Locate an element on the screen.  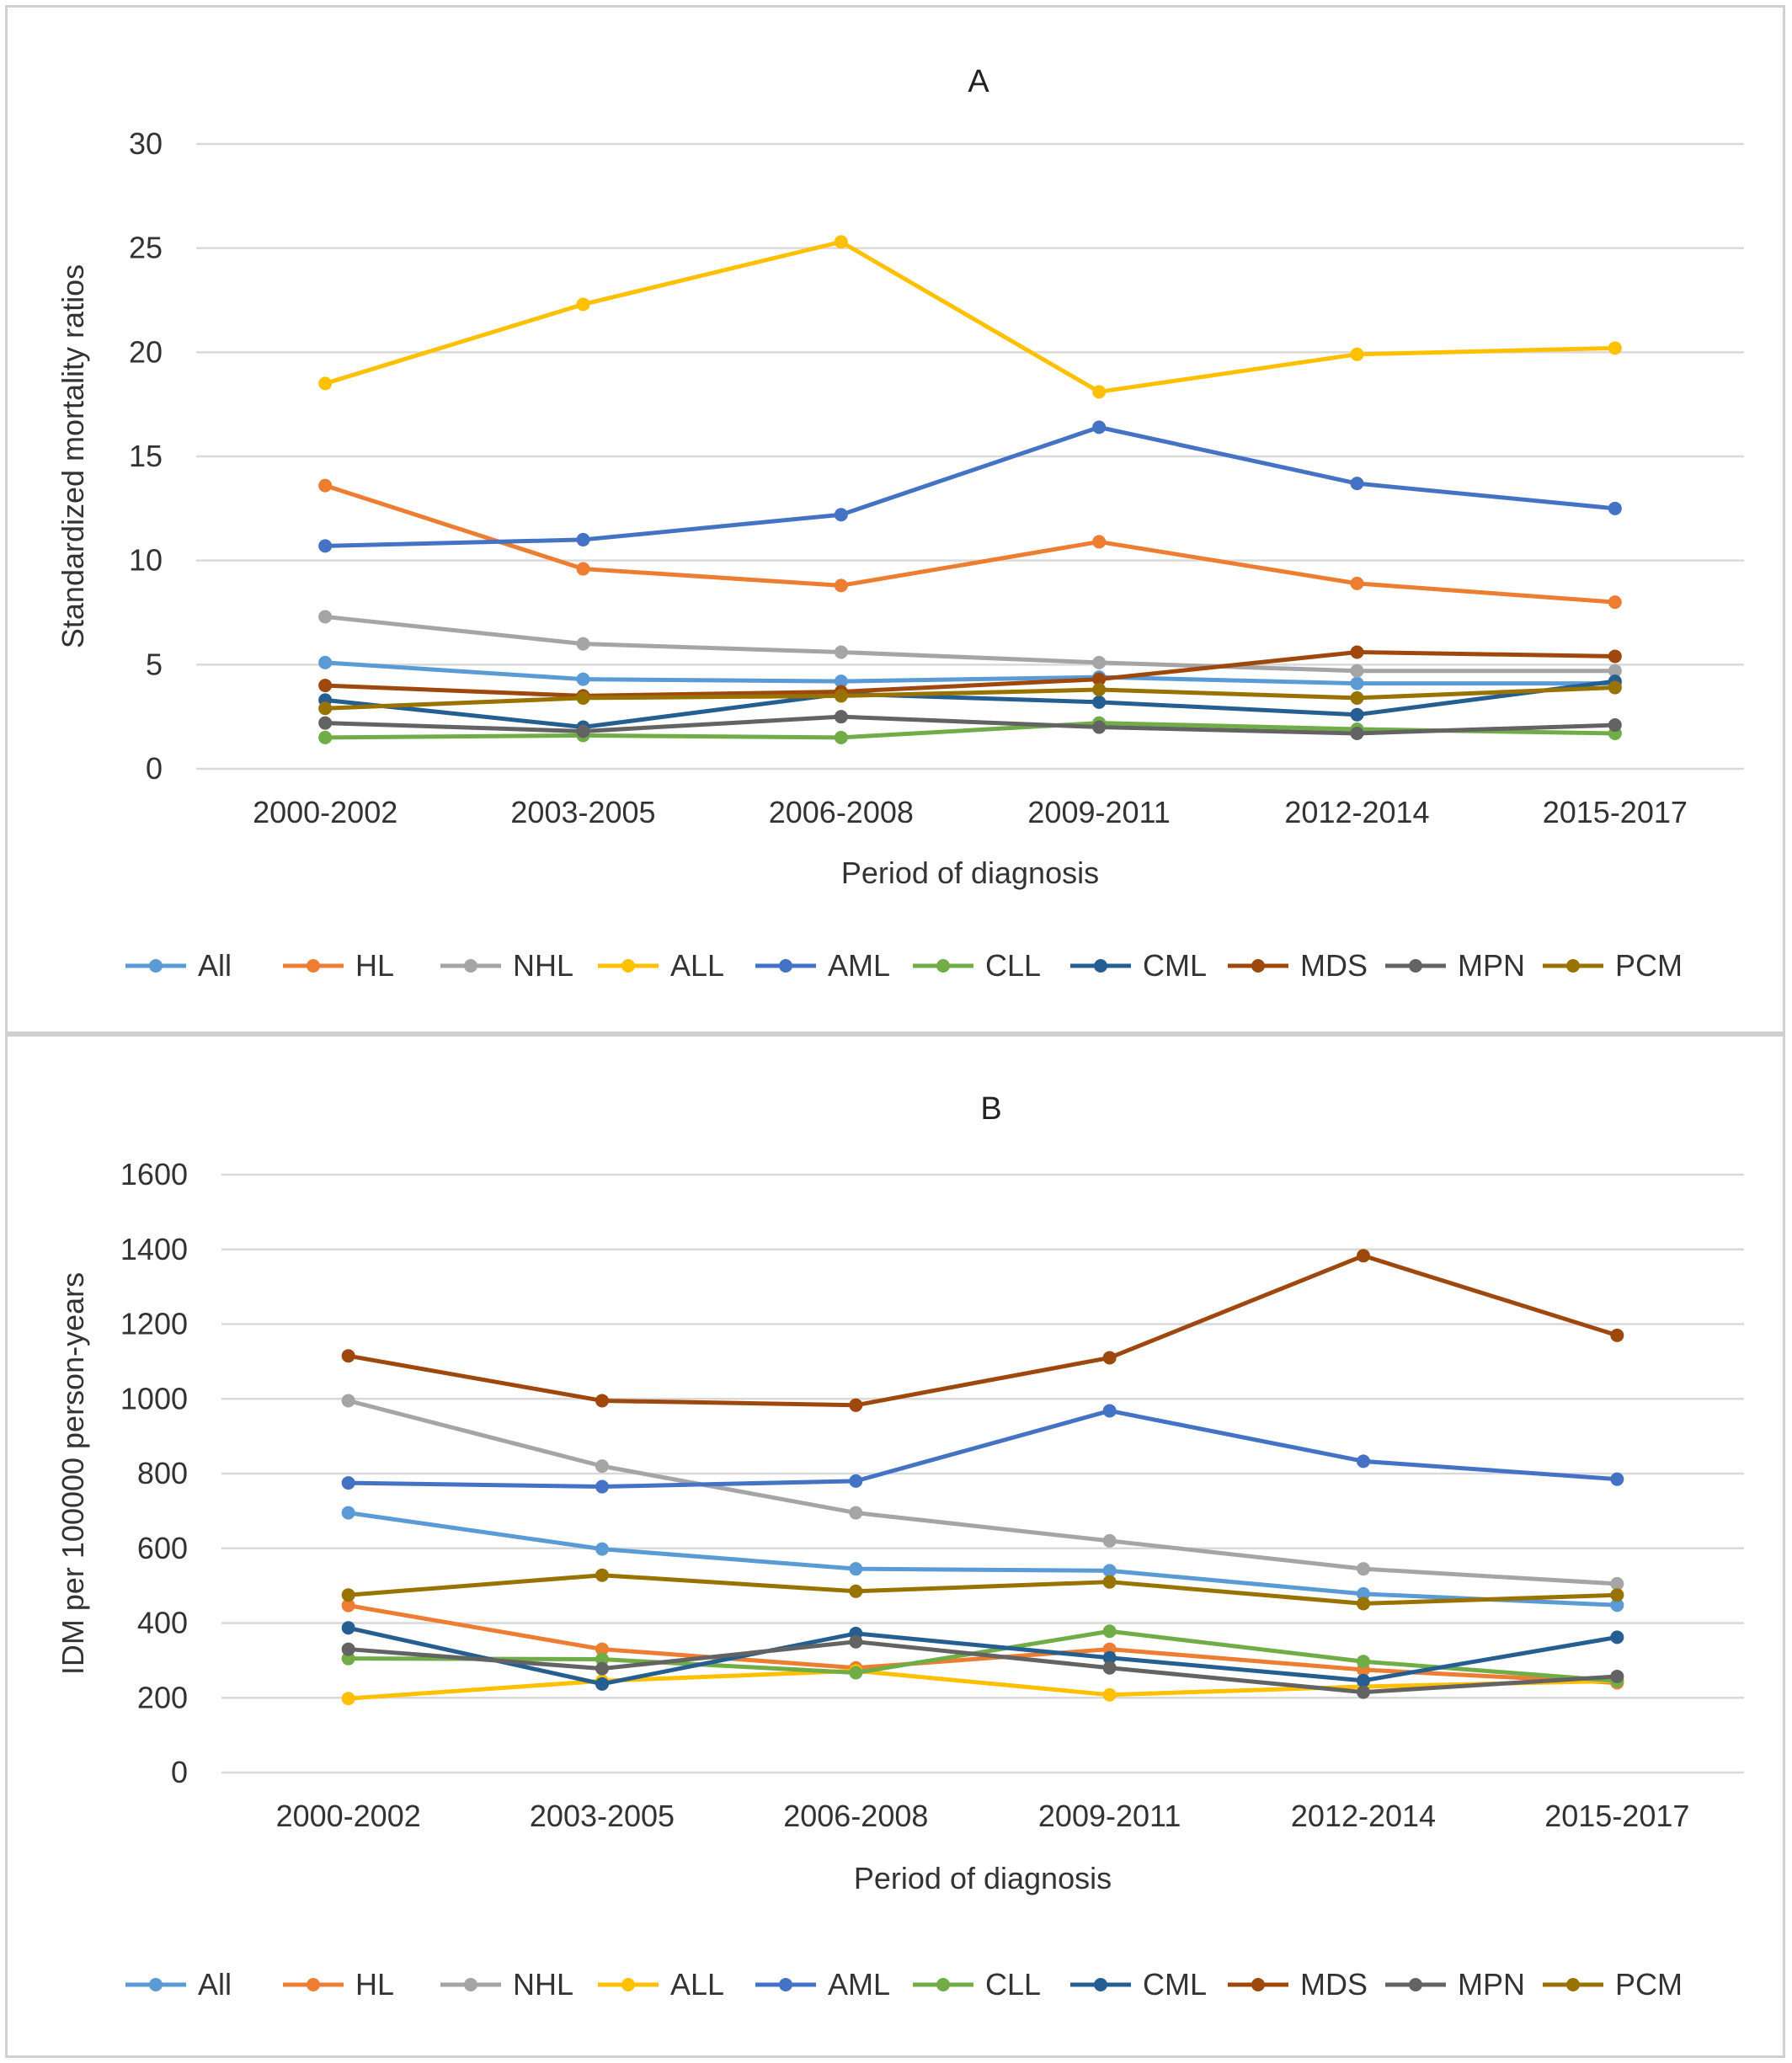
series-line-aml is located at coordinates (970, 486).